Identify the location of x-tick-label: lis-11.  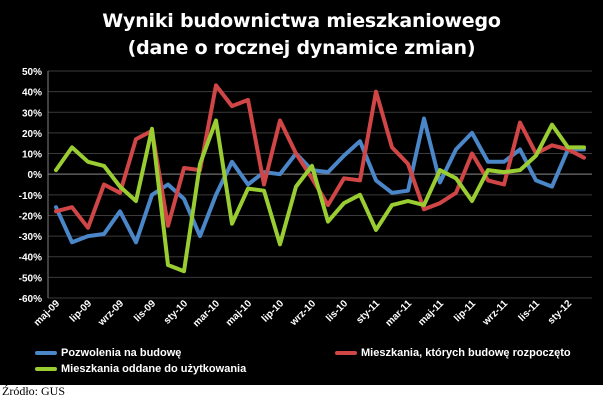
(530, 311).